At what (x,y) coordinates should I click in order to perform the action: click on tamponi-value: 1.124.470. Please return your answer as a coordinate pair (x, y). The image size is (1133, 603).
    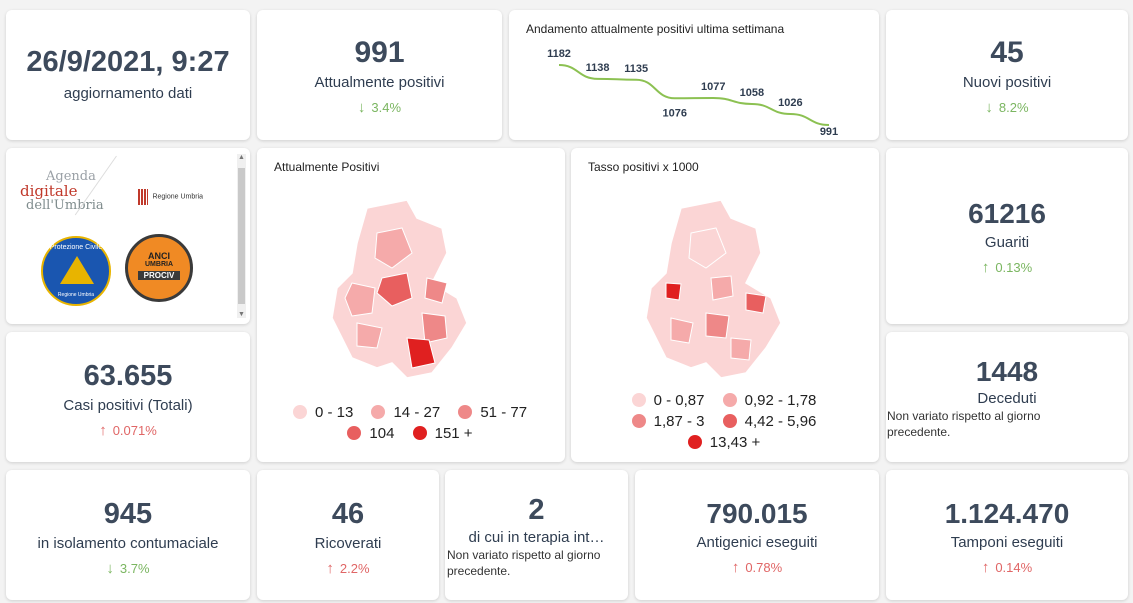
    Looking at the image, I should click on (1007, 513).